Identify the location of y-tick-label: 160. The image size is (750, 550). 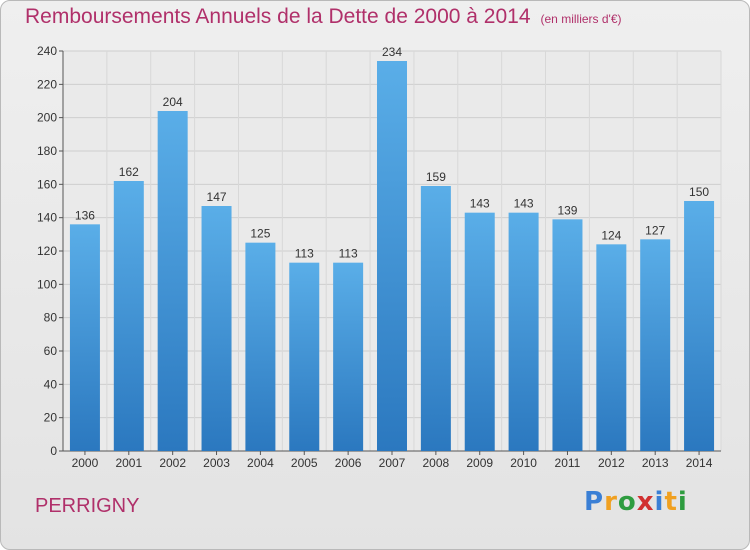
(47, 184).